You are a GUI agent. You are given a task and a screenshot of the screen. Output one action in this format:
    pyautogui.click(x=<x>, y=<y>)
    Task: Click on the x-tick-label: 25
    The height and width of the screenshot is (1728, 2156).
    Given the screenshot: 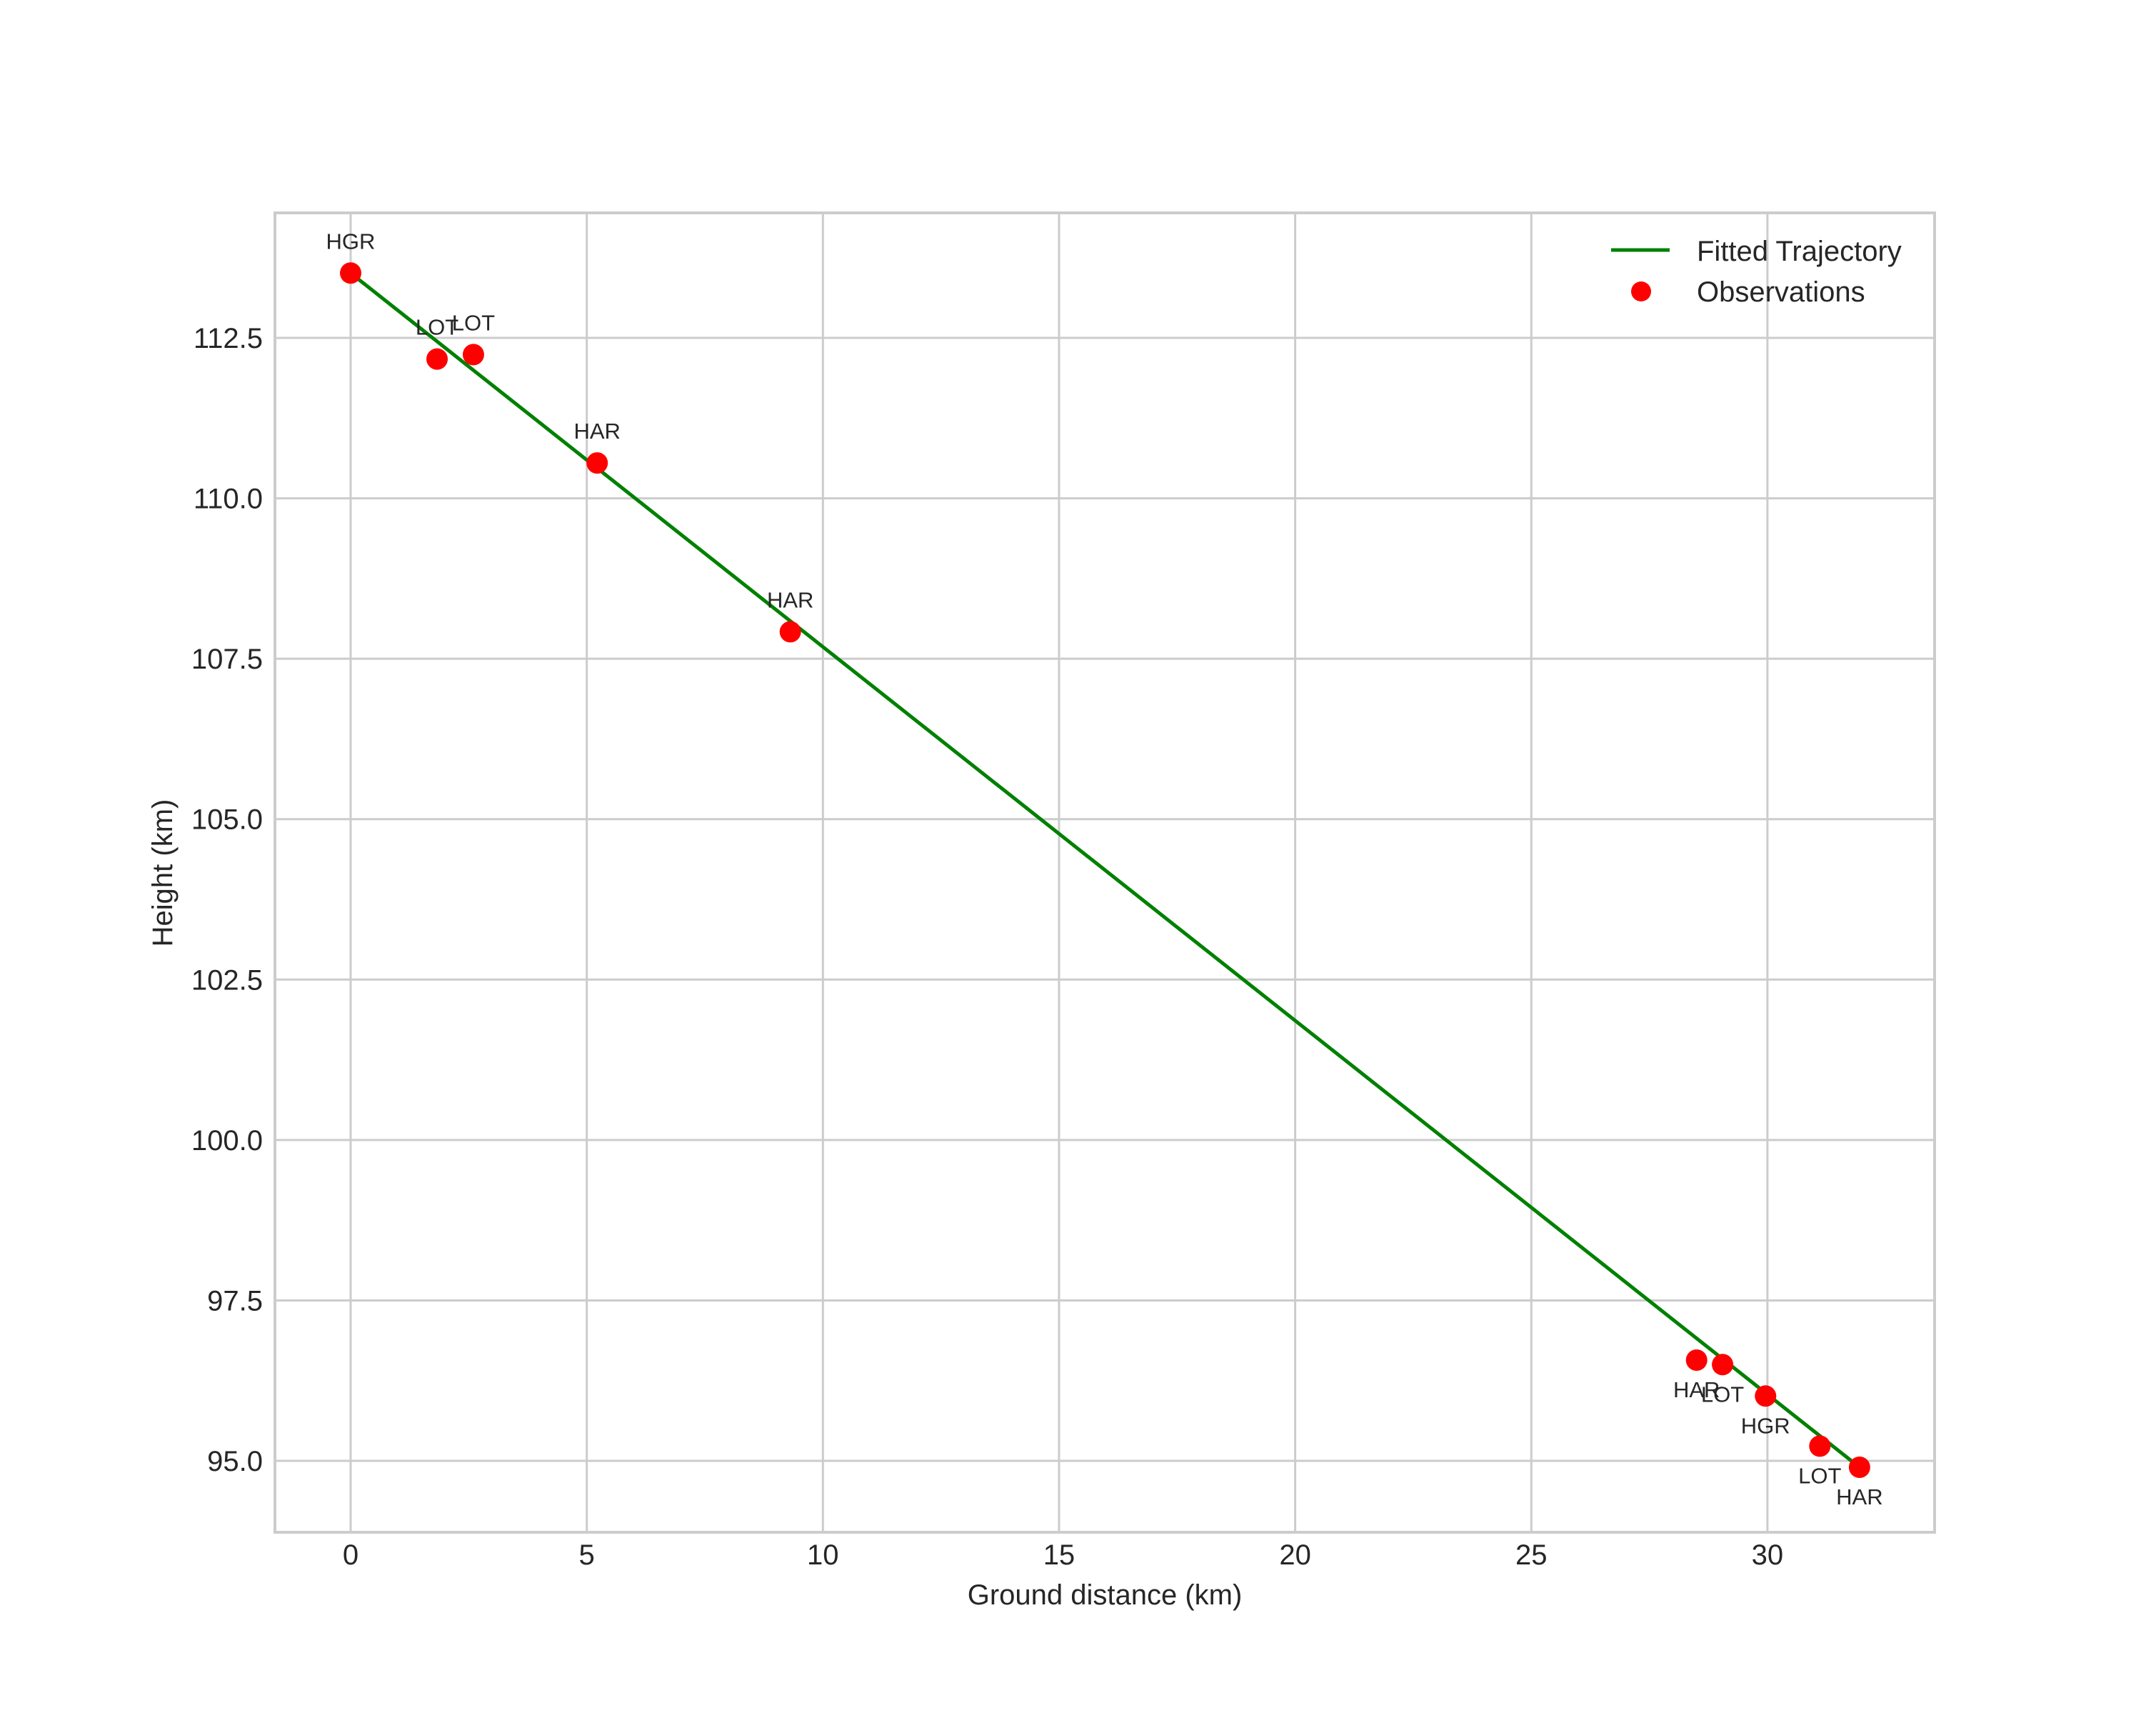 What is the action you would take?
    pyautogui.click(x=1531, y=1555)
    